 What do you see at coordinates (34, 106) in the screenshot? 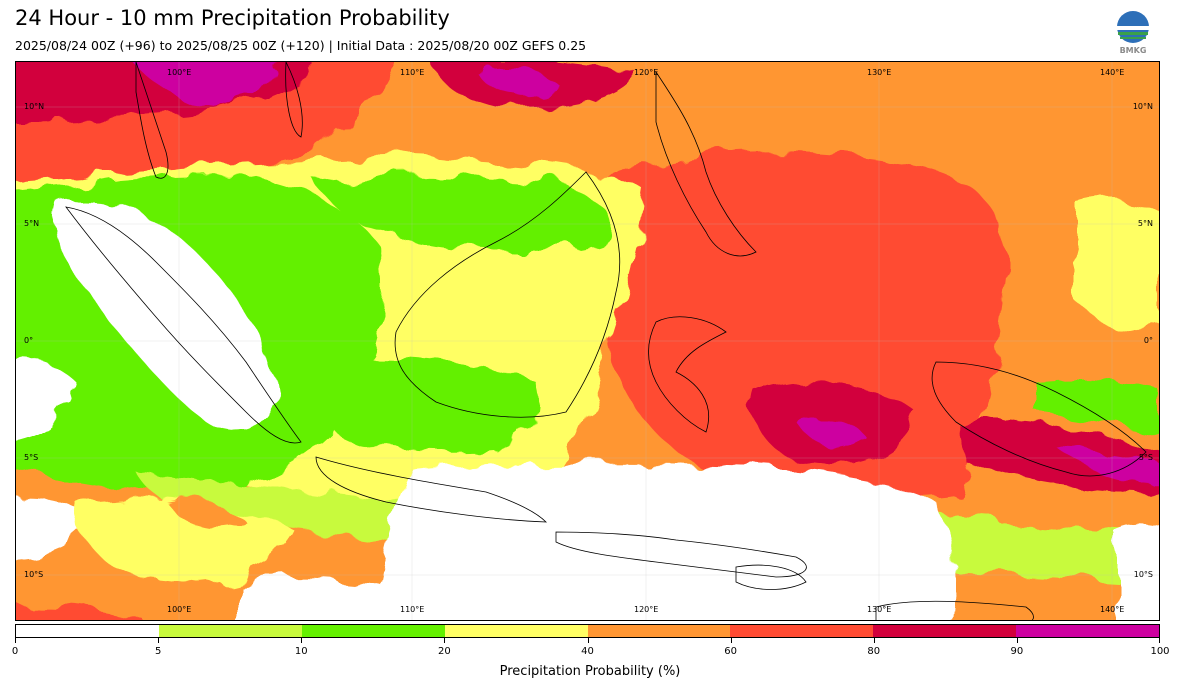
I see `lat-label-left: 10°N` at bounding box center [34, 106].